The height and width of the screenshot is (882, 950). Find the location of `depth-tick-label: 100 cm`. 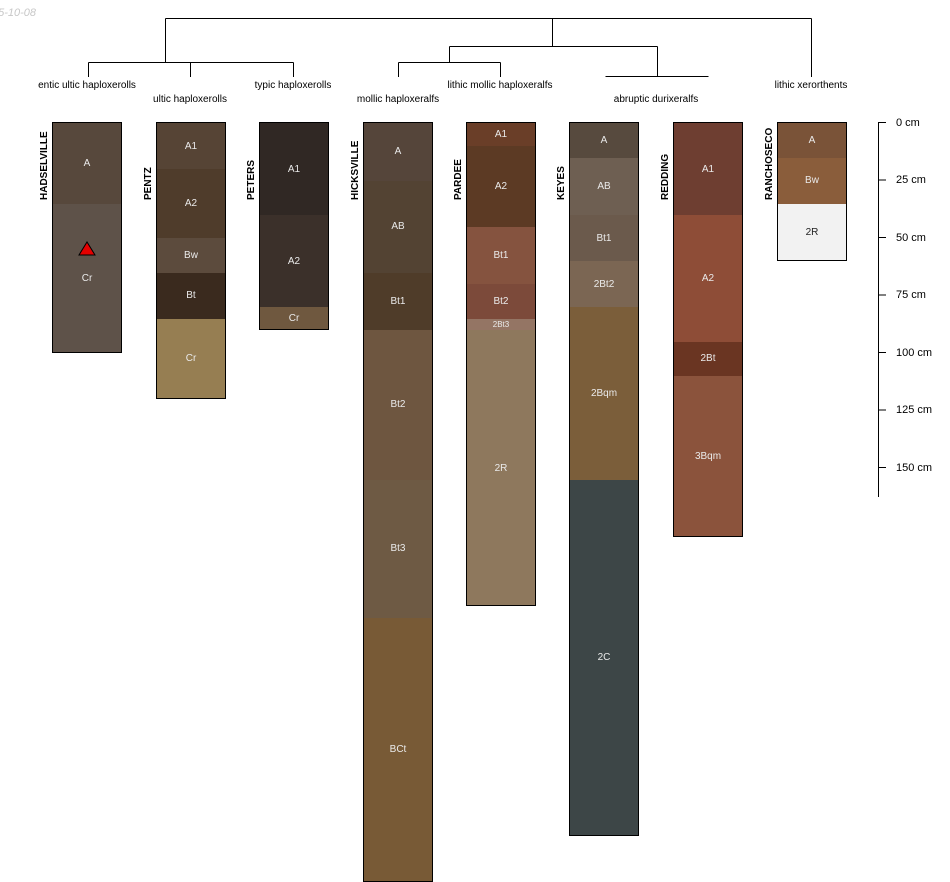

depth-tick-label: 100 cm is located at coordinates (914, 353).